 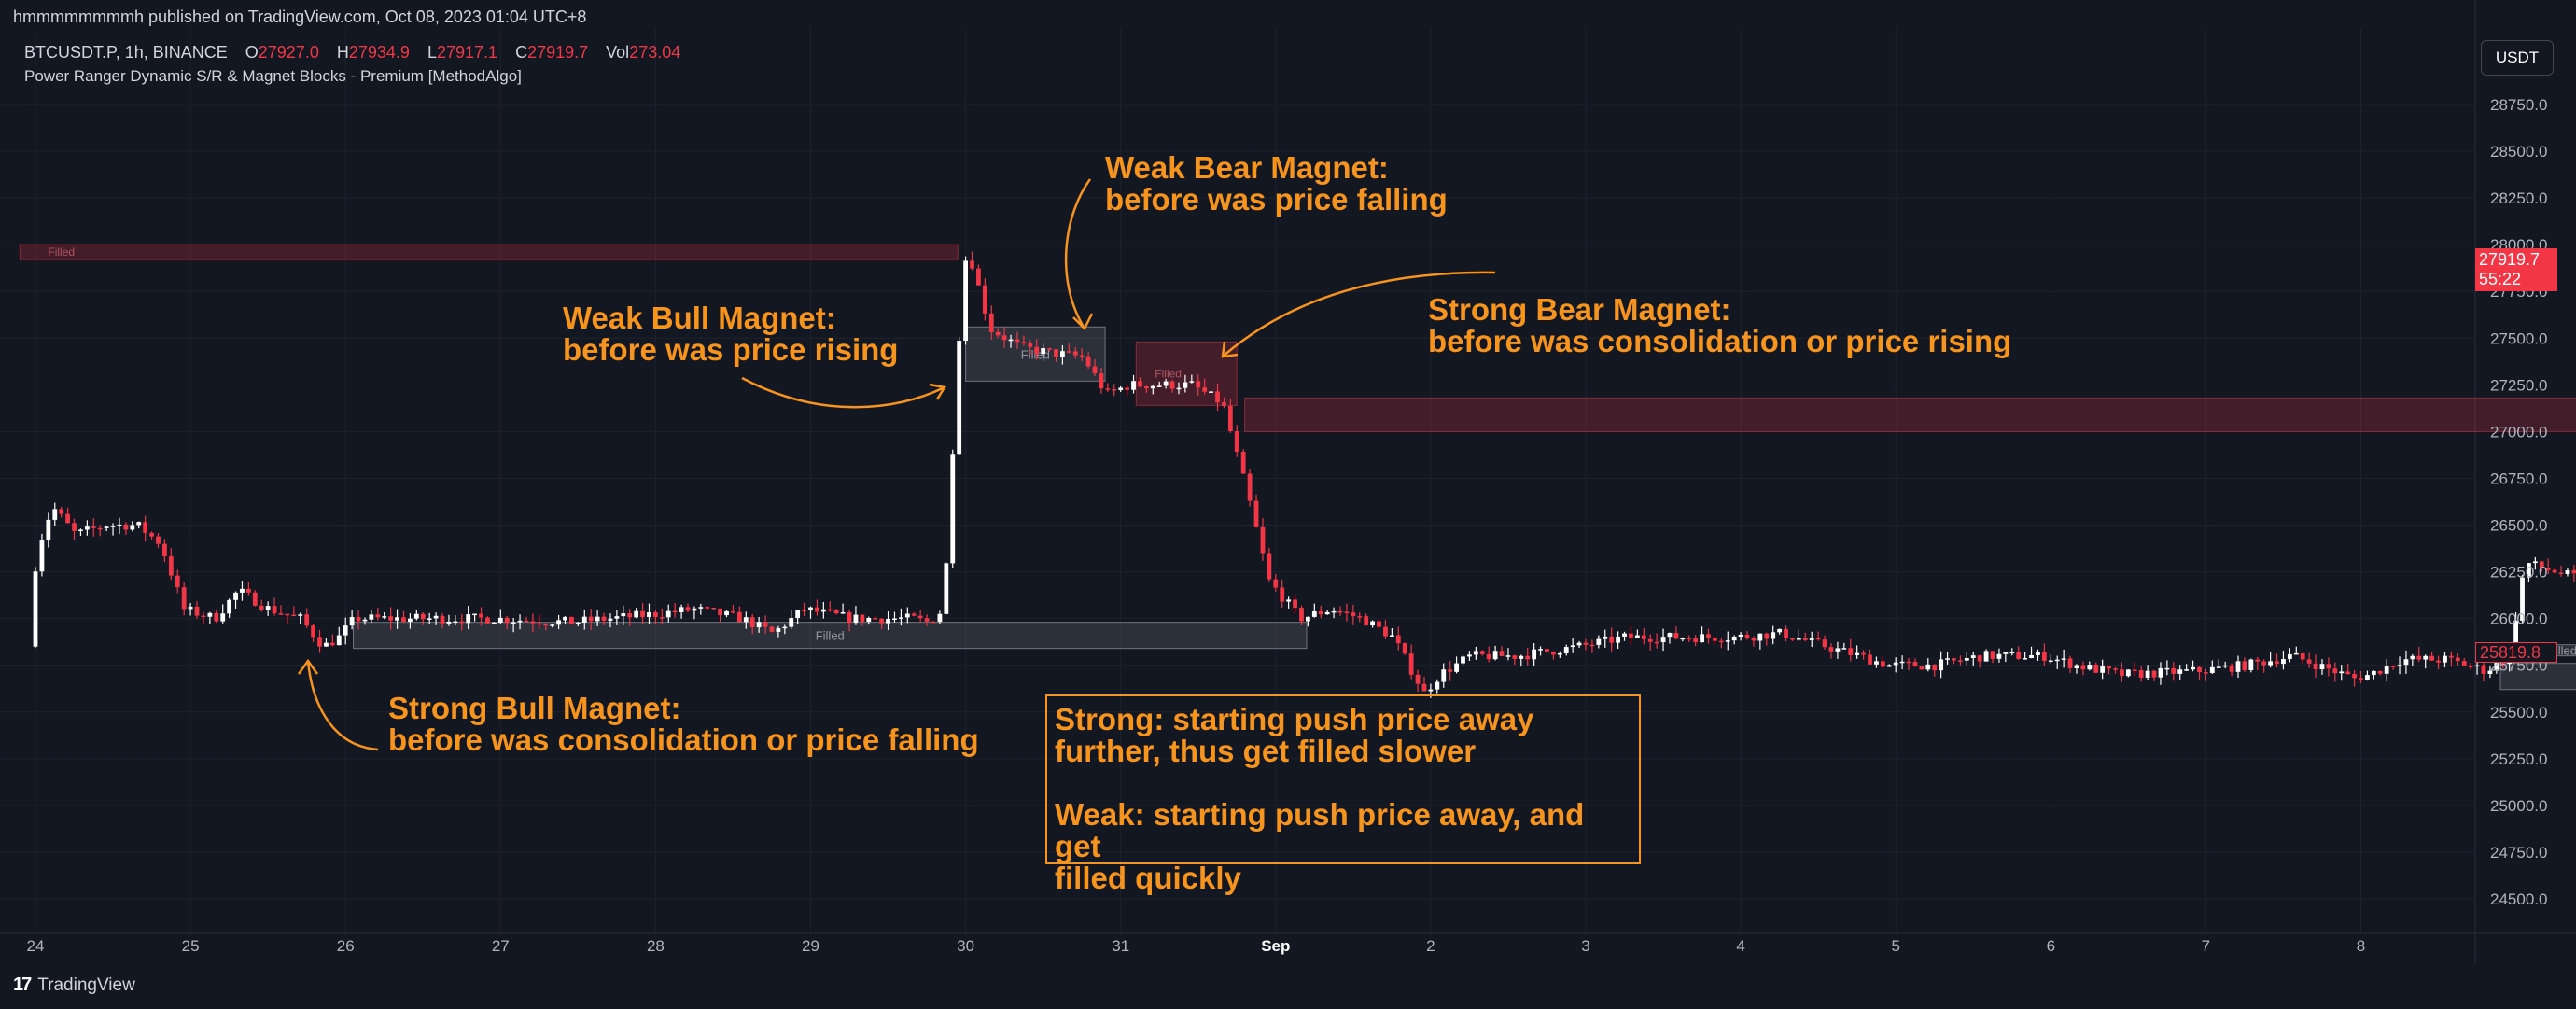 I want to click on arrow-weak-bull-head, so click(x=938, y=391).